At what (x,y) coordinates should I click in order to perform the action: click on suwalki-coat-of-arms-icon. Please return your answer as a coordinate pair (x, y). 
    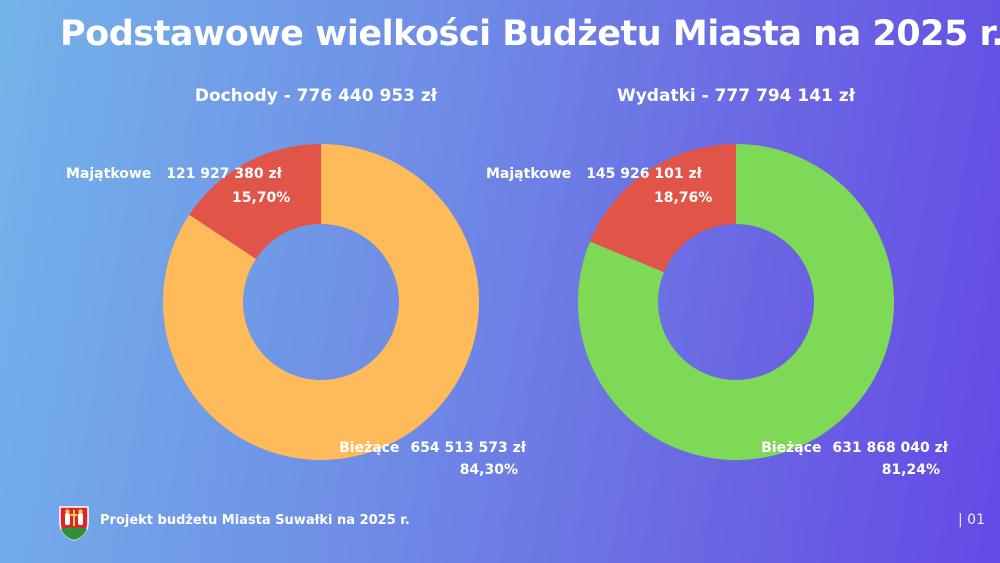
    Looking at the image, I should click on (74, 525).